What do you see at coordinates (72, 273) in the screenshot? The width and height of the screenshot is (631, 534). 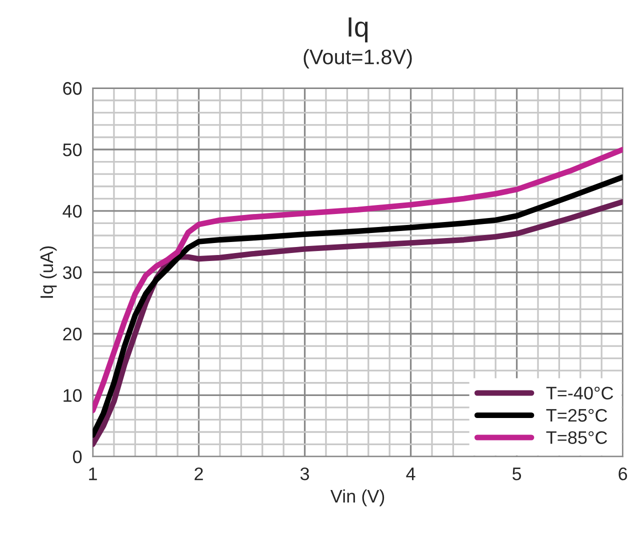 I see `y-tick-label: 30` at bounding box center [72, 273].